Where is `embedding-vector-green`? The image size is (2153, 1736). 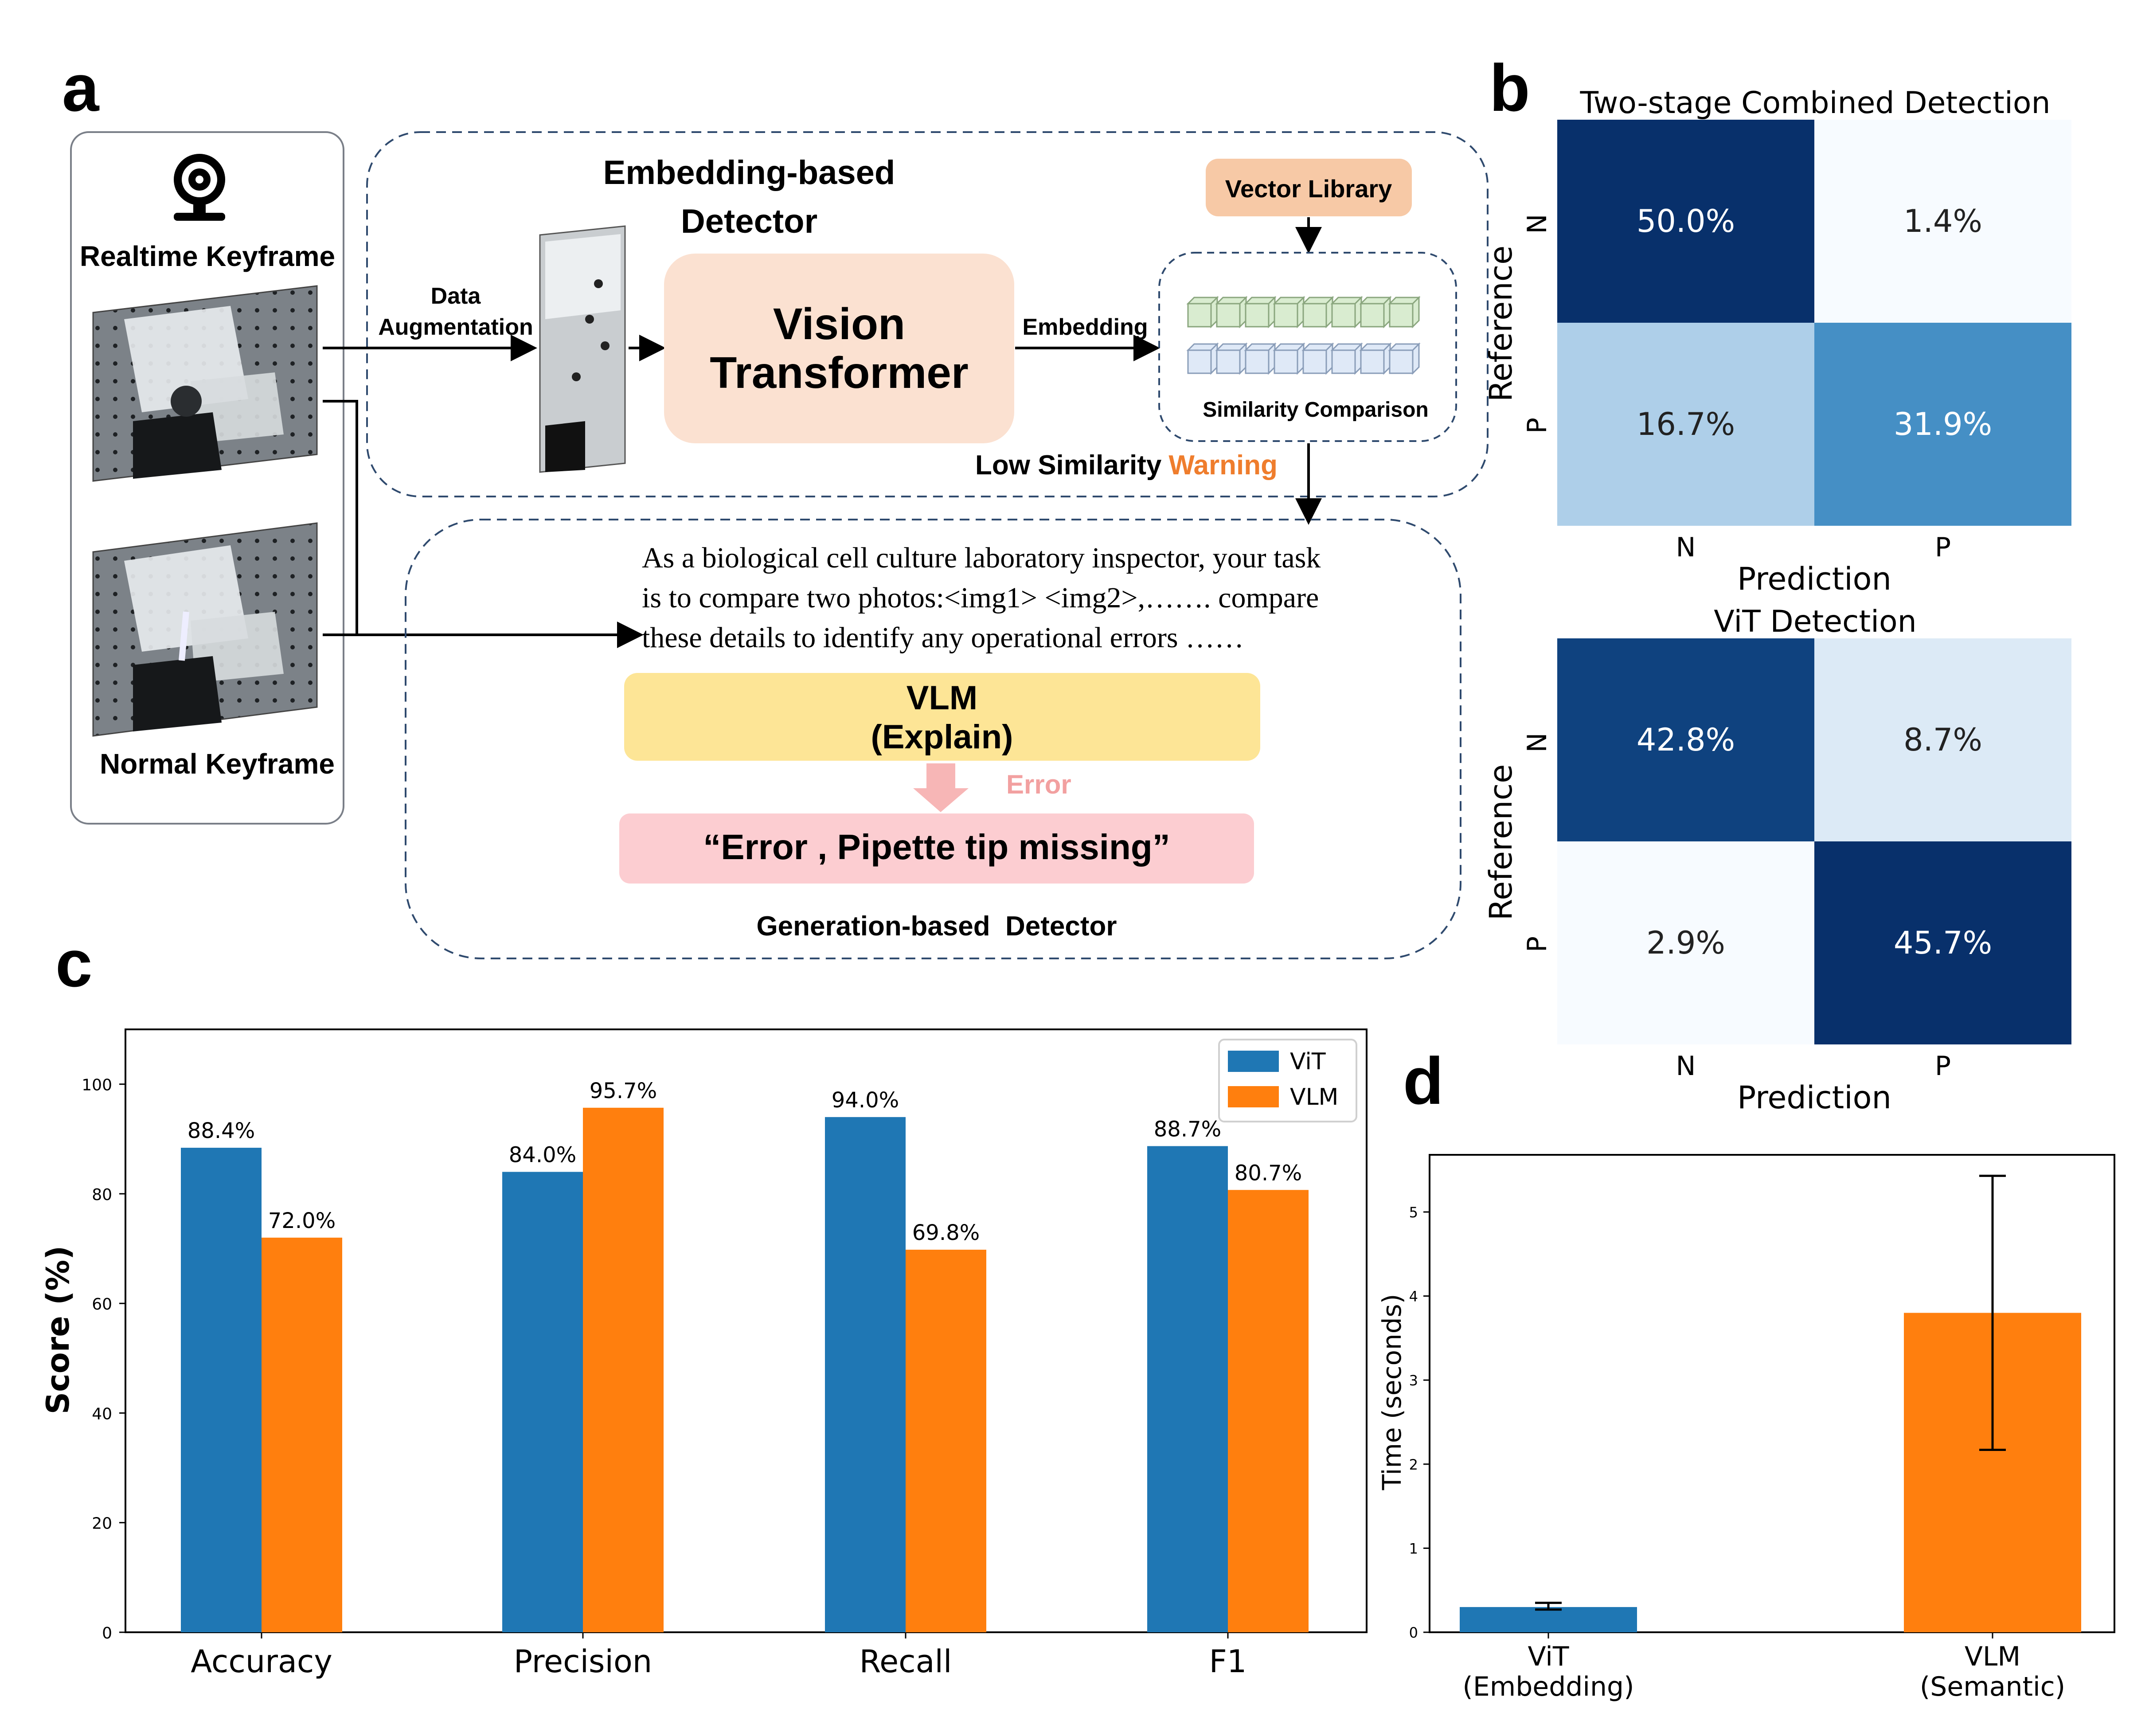
embedding-vector-green is located at coordinates (1303, 312).